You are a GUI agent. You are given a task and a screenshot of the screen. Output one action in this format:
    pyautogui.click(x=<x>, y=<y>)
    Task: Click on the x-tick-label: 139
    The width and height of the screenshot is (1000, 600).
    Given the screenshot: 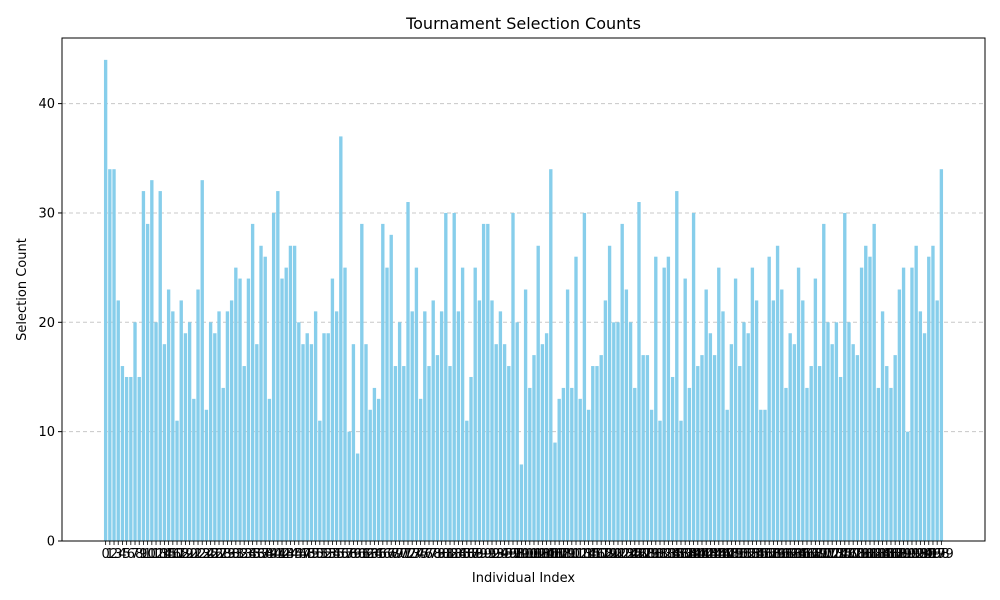 What is the action you would take?
    pyautogui.click(x=689, y=554)
    